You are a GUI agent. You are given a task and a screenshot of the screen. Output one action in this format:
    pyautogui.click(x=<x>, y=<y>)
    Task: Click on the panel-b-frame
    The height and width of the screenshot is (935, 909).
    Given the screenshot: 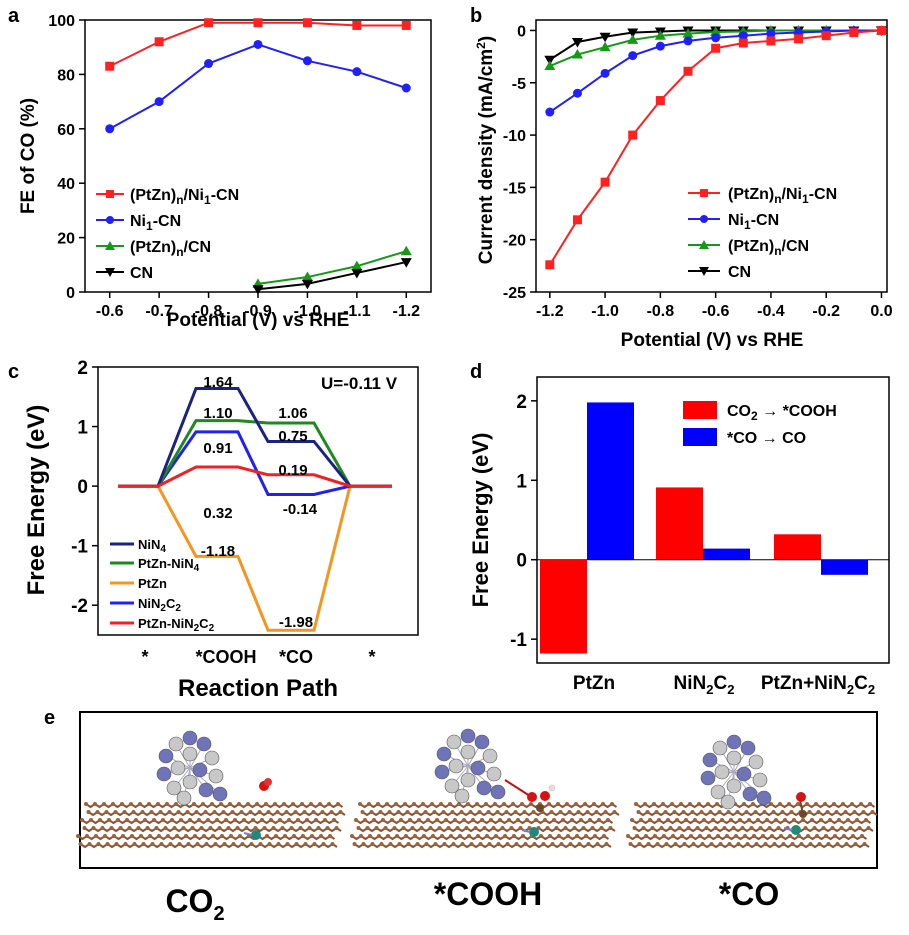 What is the action you would take?
    pyautogui.click(x=711, y=156)
    